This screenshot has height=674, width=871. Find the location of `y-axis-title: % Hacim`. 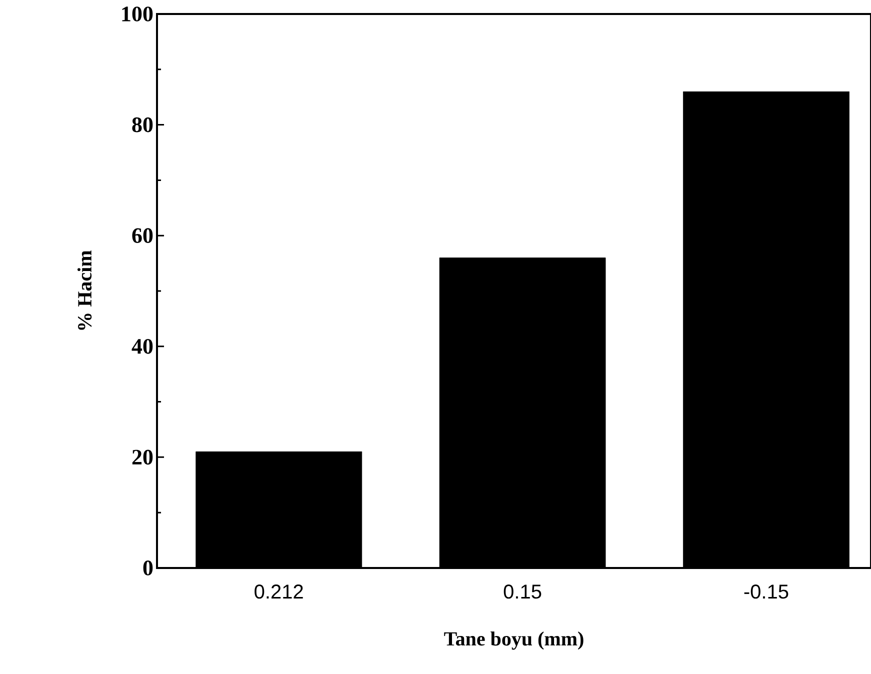

y-axis-title: % Hacim is located at coordinates (84, 290).